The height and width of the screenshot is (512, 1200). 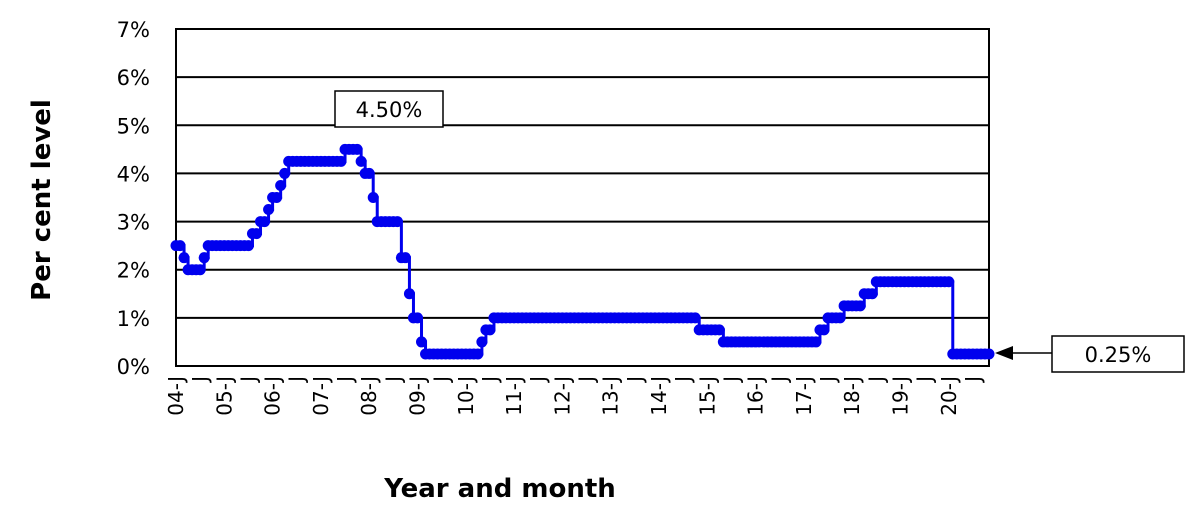 I want to click on x-tick-label: 05-J, so click(x=224, y=396).